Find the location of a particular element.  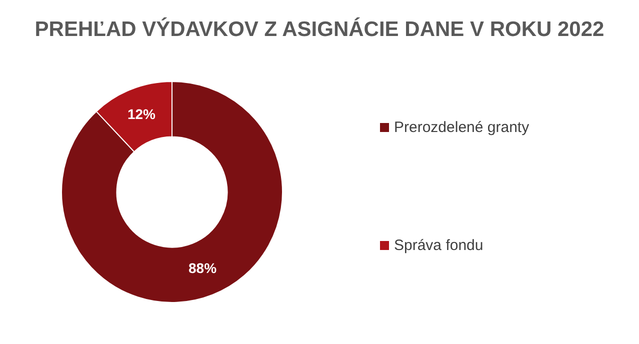

legend-label: Prerozdelené granty is located at coordinates (462, 127).